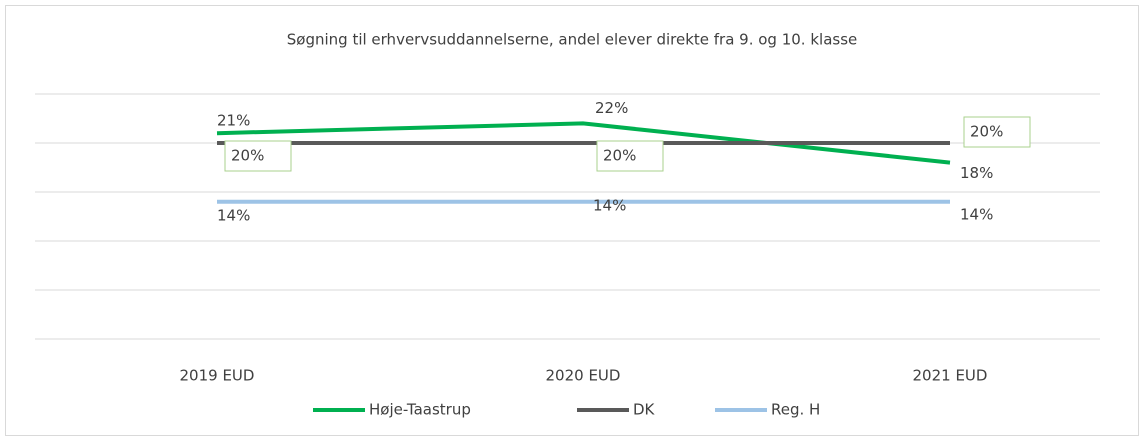 Image resolution: width=1144 pixels, height=441 pixels. Describe the element at coordinates (420, 410) in the screenshot. I see `legend-label: Høje-Taastrup` at that location.